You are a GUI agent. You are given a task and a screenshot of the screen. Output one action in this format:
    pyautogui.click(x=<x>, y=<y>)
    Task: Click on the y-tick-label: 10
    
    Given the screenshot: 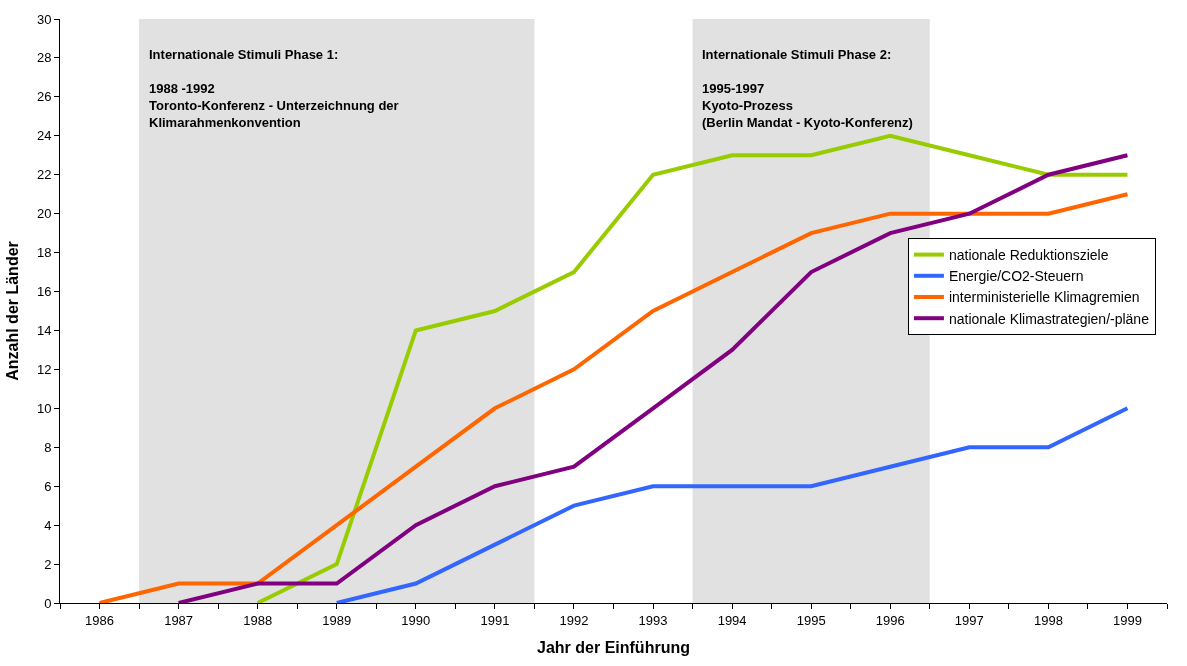 What is the action you would take?
    pyautogui.click(x=44, y=408)
    